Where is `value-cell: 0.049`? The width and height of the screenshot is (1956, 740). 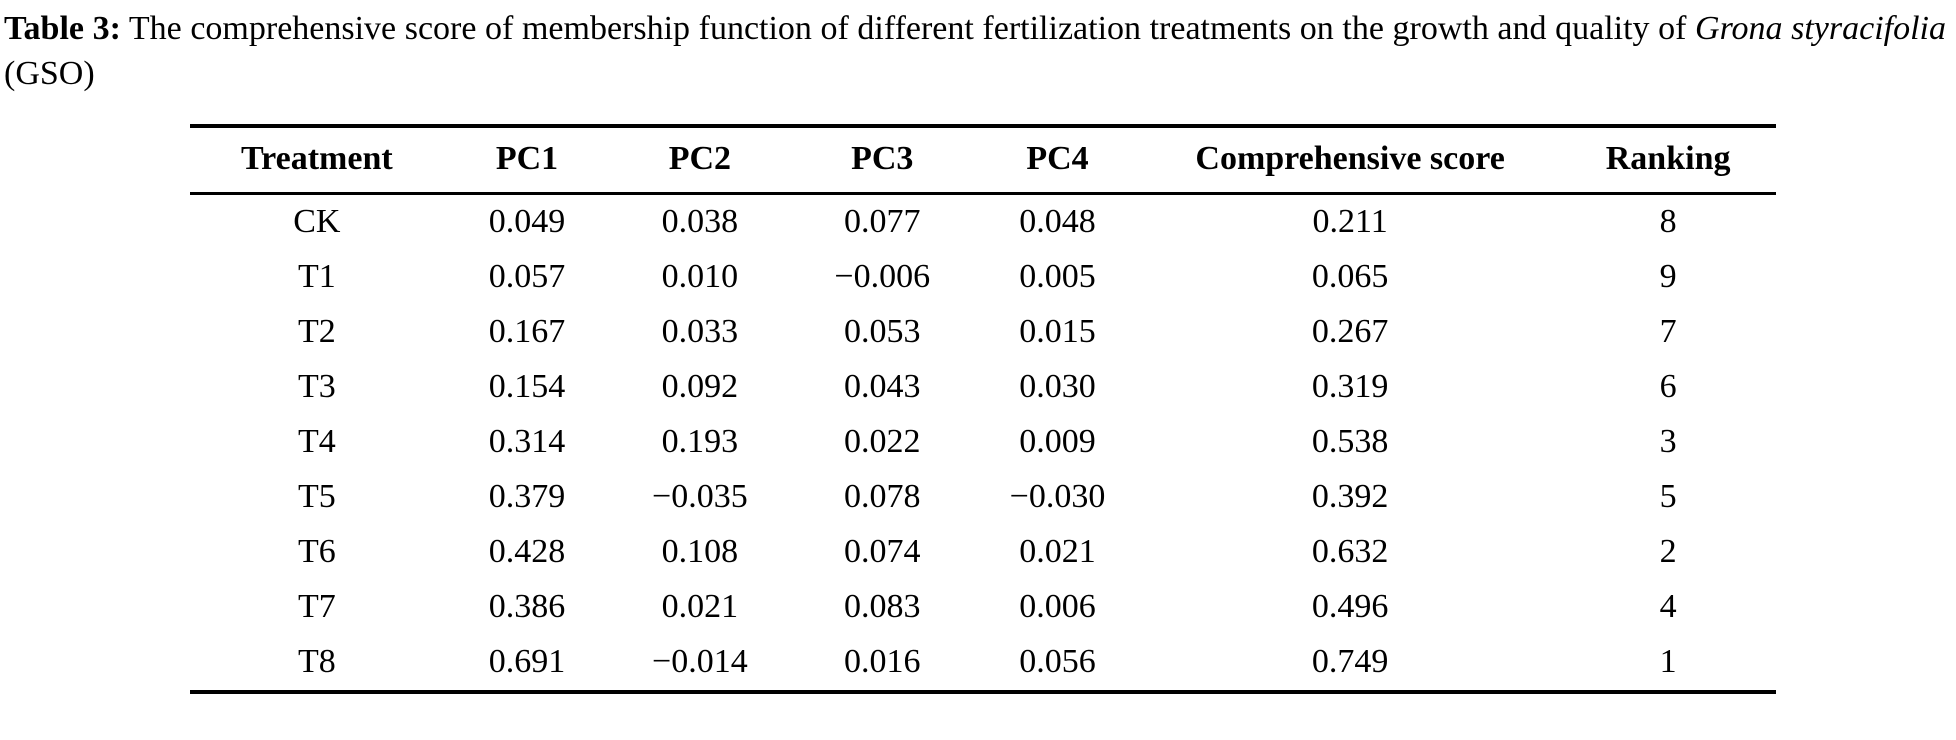 value-cell: 0.049 is located at coordinates (527, 222).